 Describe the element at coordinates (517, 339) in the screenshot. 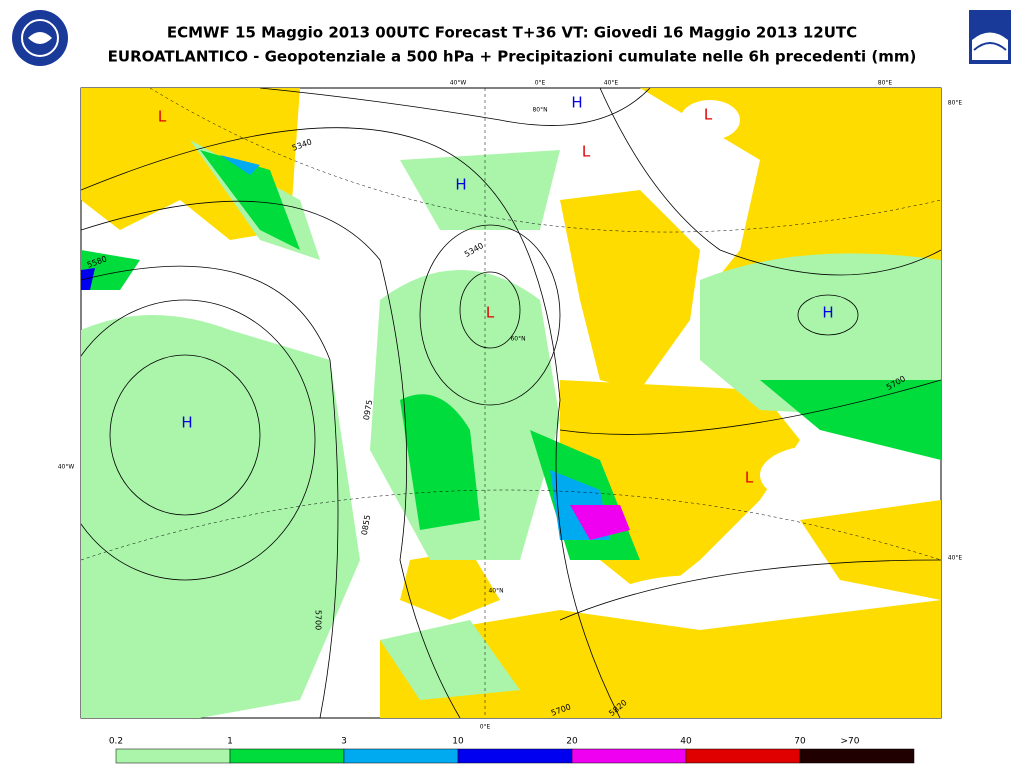

I see `graticule-label: 60°N` at that location.